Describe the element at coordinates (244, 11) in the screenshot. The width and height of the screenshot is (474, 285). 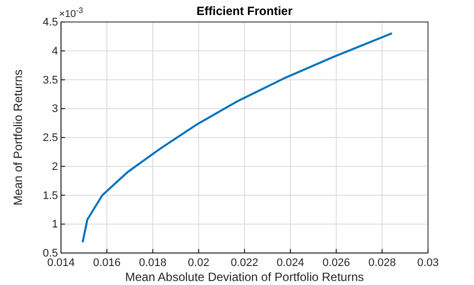
I see `chart-title: Efficient Frontier` at that location.